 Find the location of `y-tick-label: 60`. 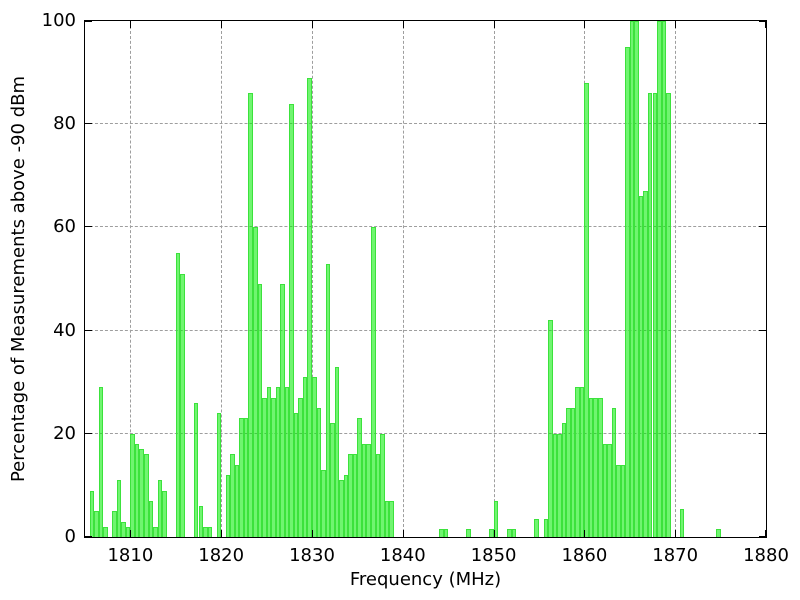

y-tick-label: 60 is located at coordinates (64, 227).